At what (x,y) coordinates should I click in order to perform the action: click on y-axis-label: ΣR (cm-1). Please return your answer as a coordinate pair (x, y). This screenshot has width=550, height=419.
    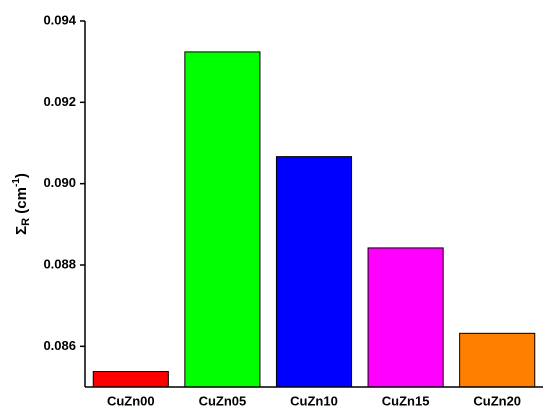
    Looking at the image, I should click on (21, 204).